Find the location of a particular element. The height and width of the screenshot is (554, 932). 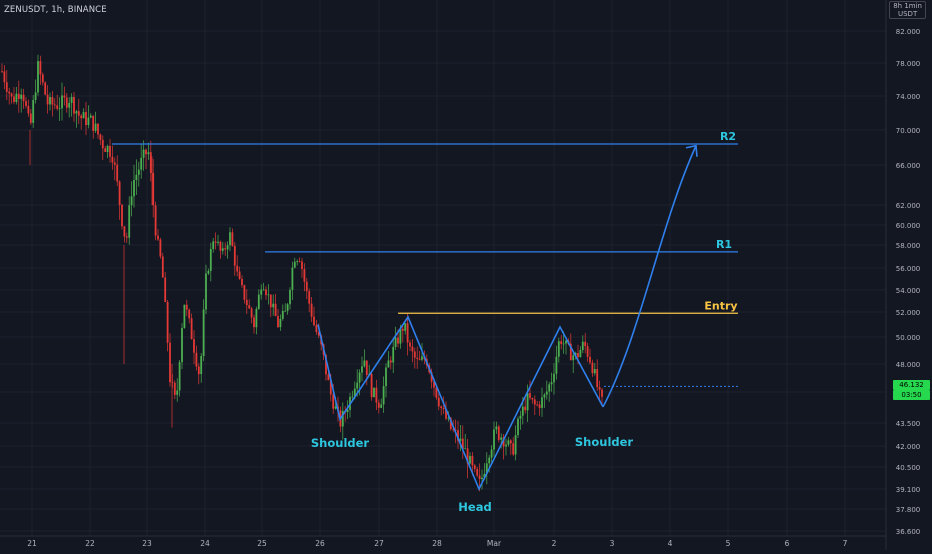

currency-selector: 8h 1min USDT is located at coordinates (907, 10).